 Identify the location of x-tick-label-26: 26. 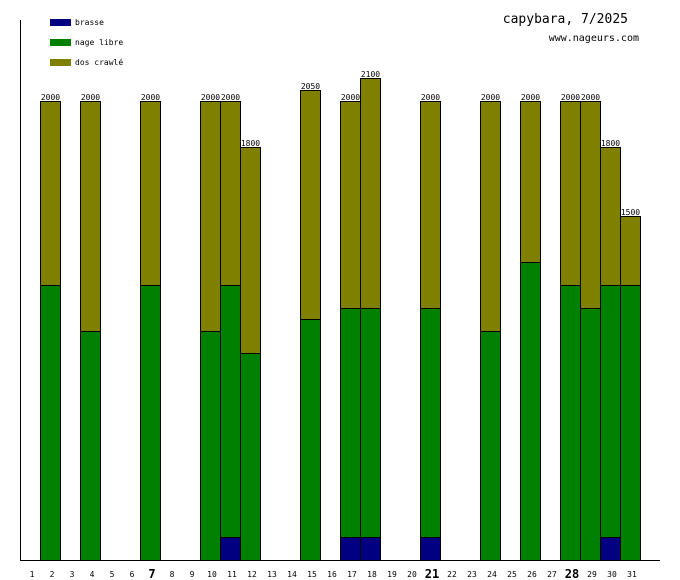
(532, 574).